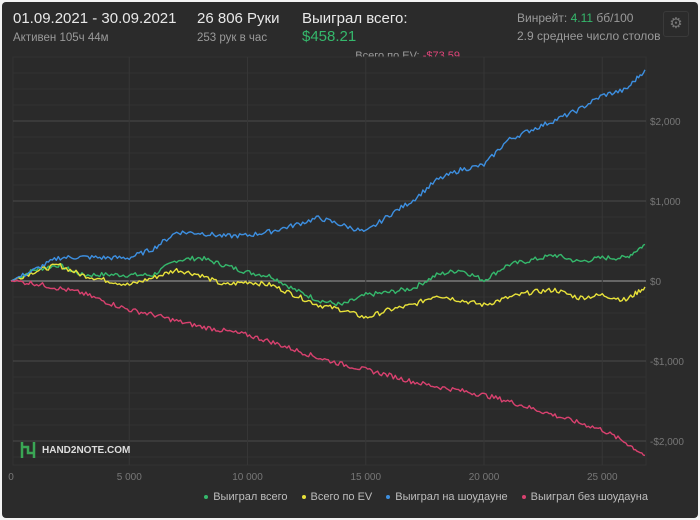 The height and width of the screenshot is (520, 700). Describe the element at coordinates (602, 477) in the screenshot. I see `x-tick-label: 25 000` at that location.